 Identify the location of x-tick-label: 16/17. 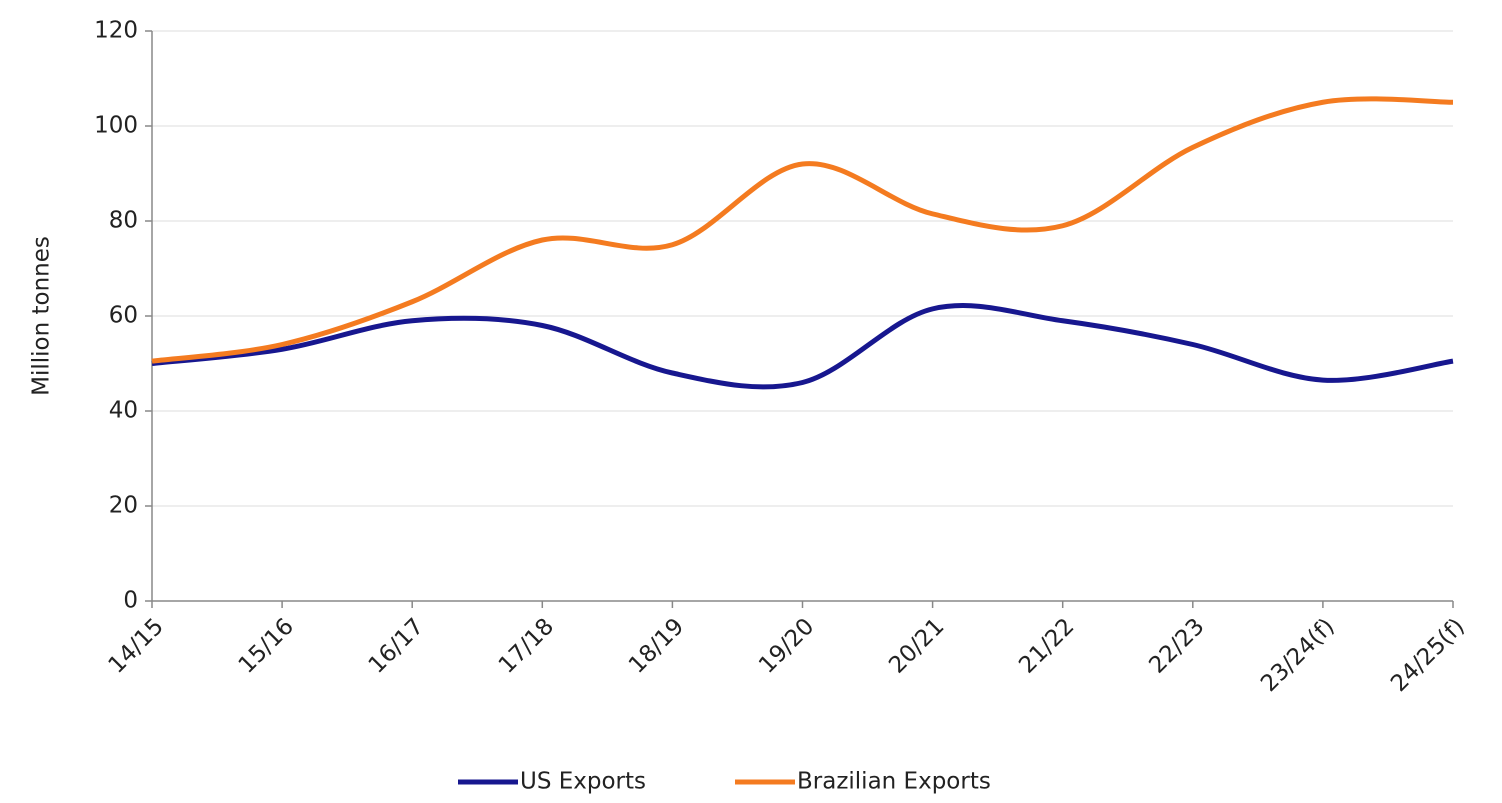
(396, 645).